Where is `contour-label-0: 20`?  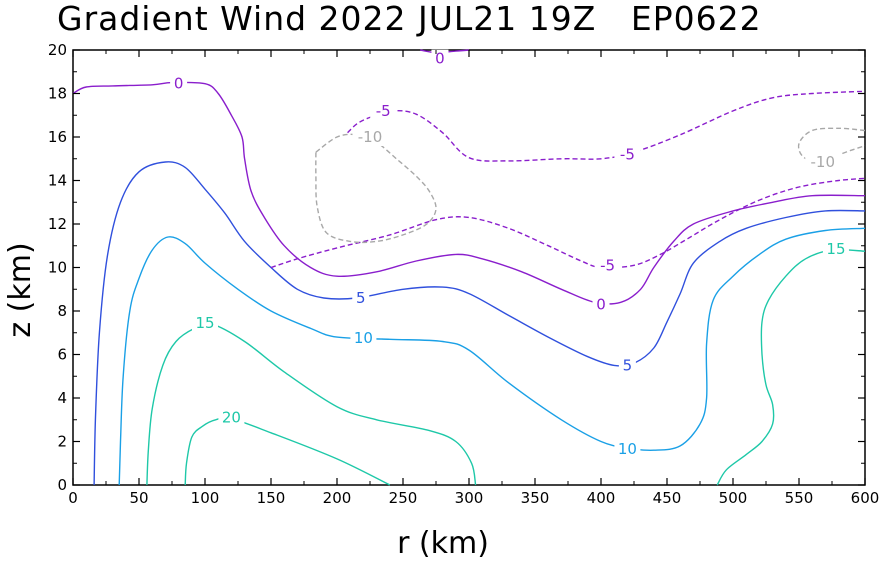
contour-label-0: 20 is located at coordinates (231, 418).